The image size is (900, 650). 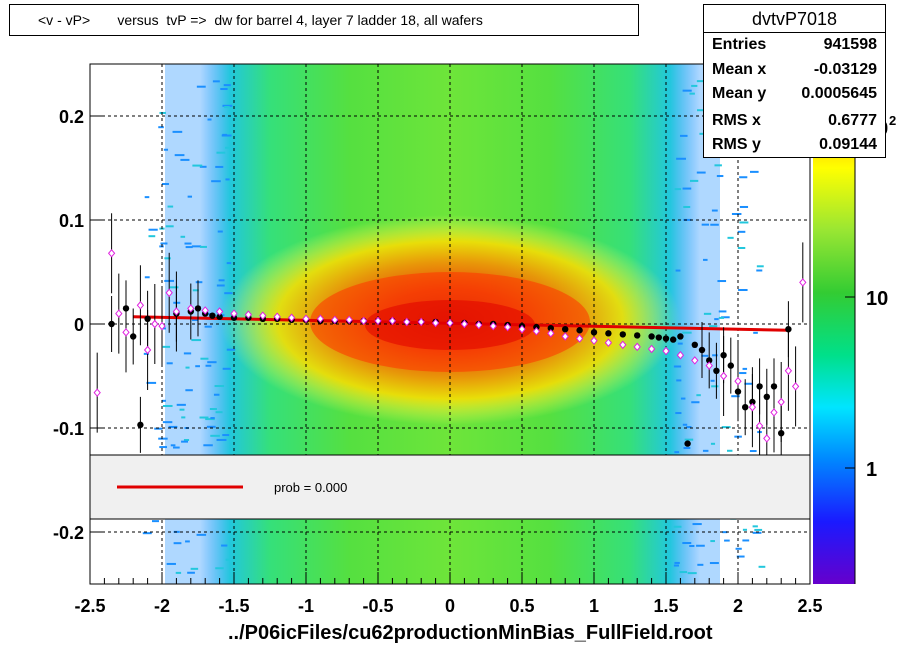 What do you see at coordinates (848, 144) in the screenshot?
I see `stats-value: 0.09144` at bounding box center [848, 144].